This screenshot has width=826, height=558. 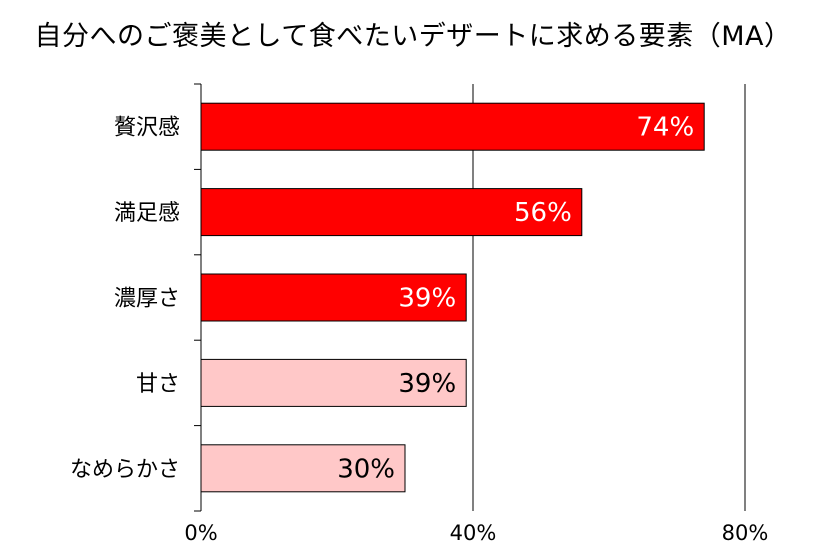 I want to click on x-tick-label: 80%, so click(x=745, y=533).